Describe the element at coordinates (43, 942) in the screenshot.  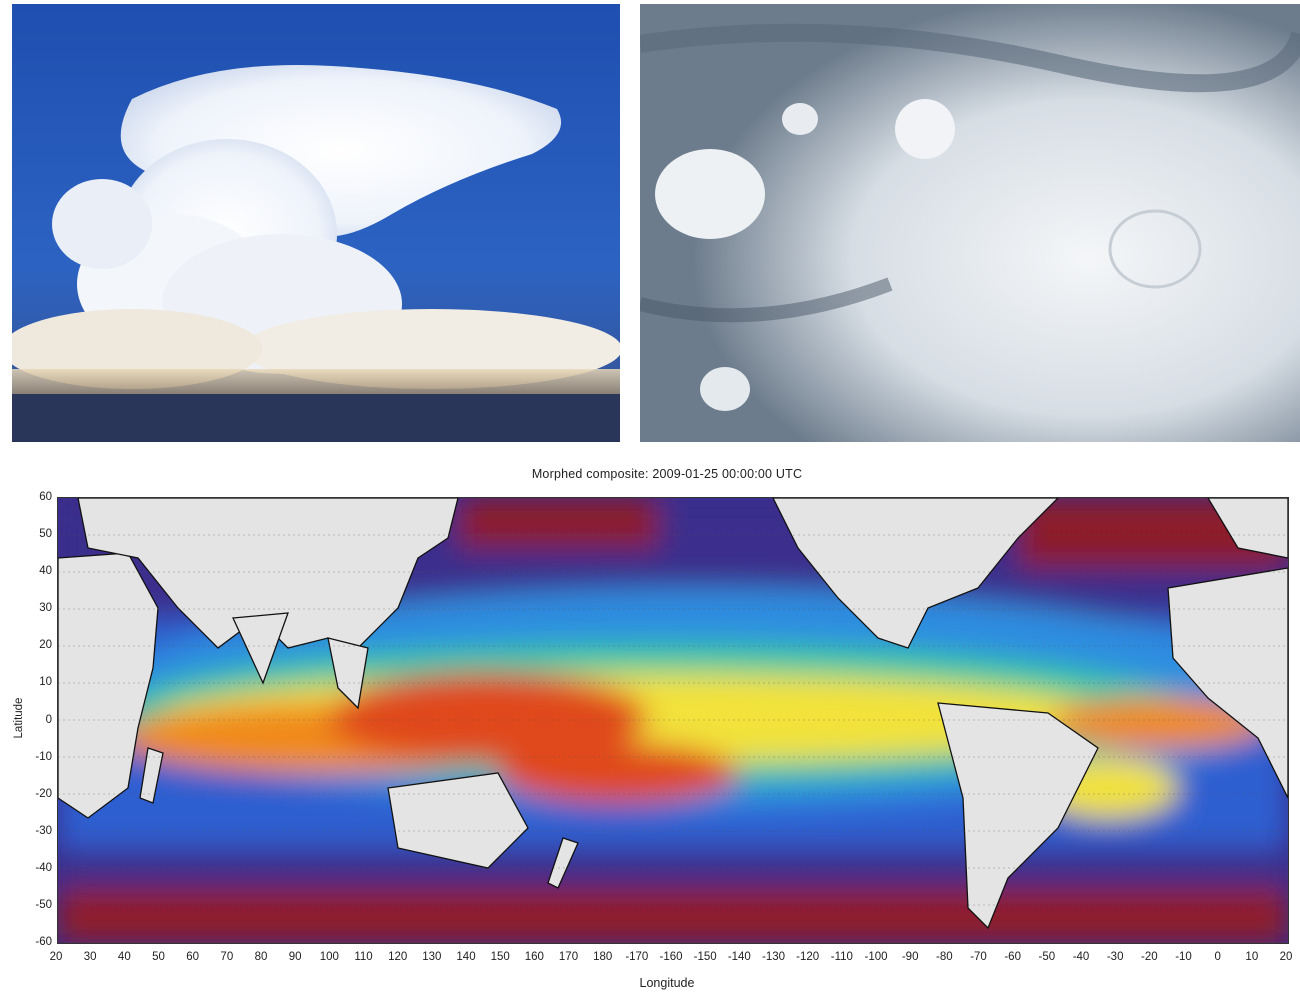
I see `y-tick-label: -60` at that location.